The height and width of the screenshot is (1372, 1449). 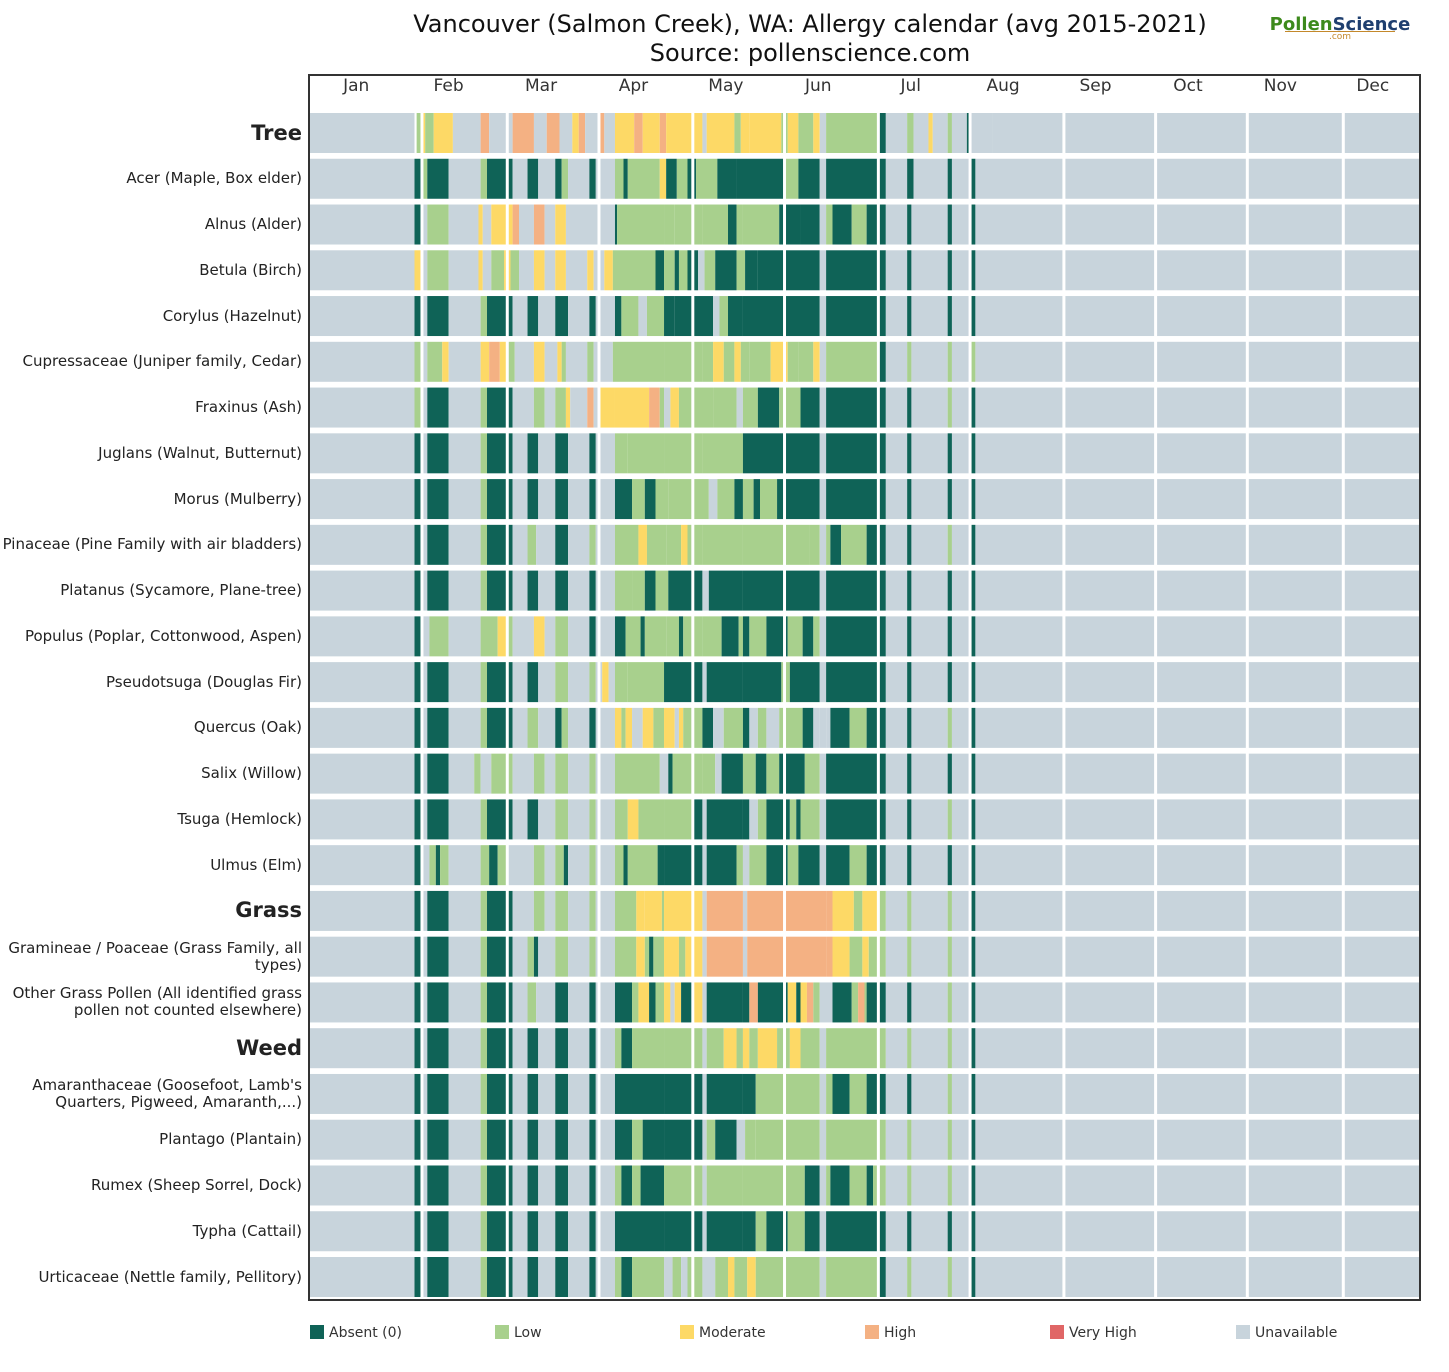 What do you see at coordinates (239, 818) in the screenshot?
I see `row-label: Tsuga (Hemlock)` at bounding box center [239, 818].